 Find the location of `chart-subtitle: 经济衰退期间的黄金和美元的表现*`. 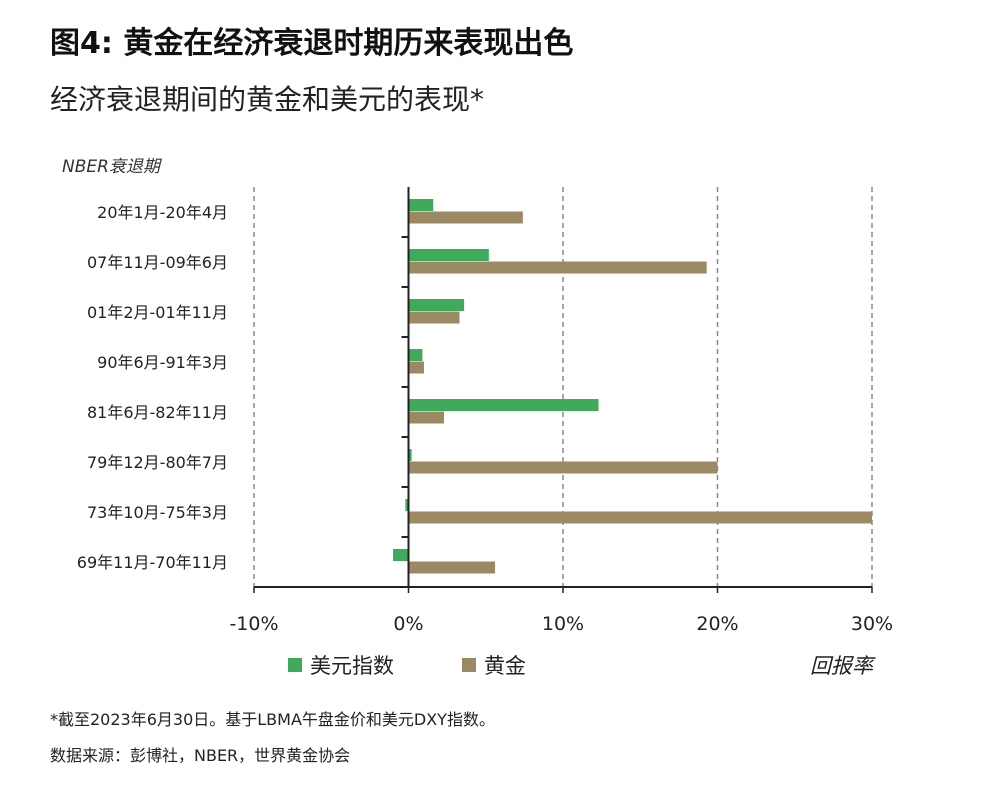

chart-subtitle: 经济衰退期间的黄金和美元的表现* is located at coordinates (267, 99).